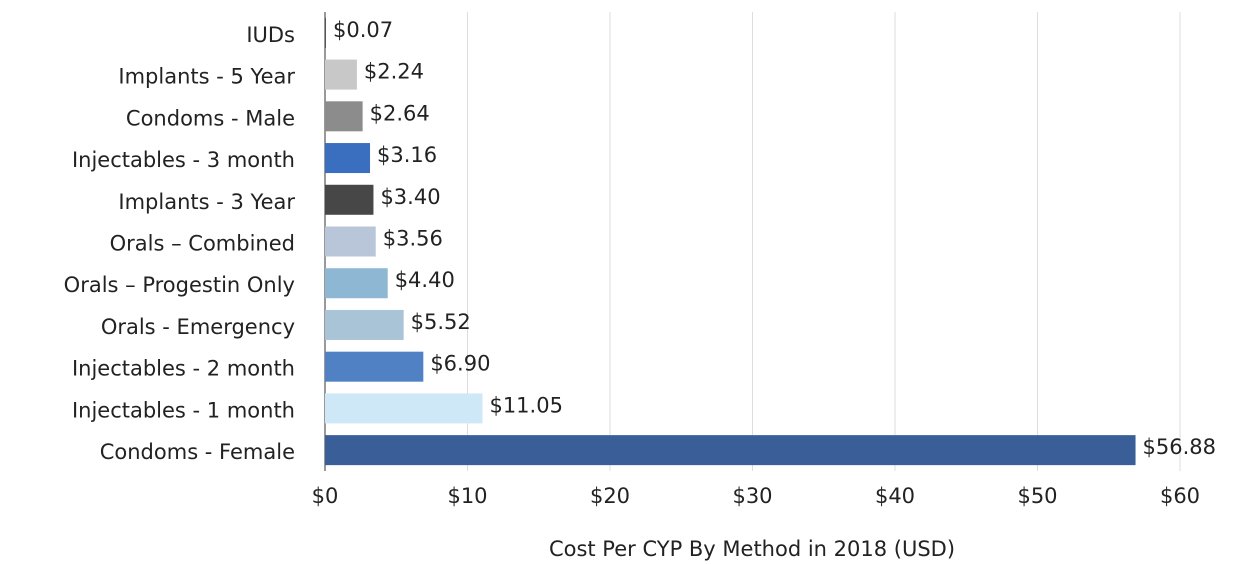  Describe the element at coordinates (1179, 447) in the screenshot. I see `value-label: $56.88` at that location.